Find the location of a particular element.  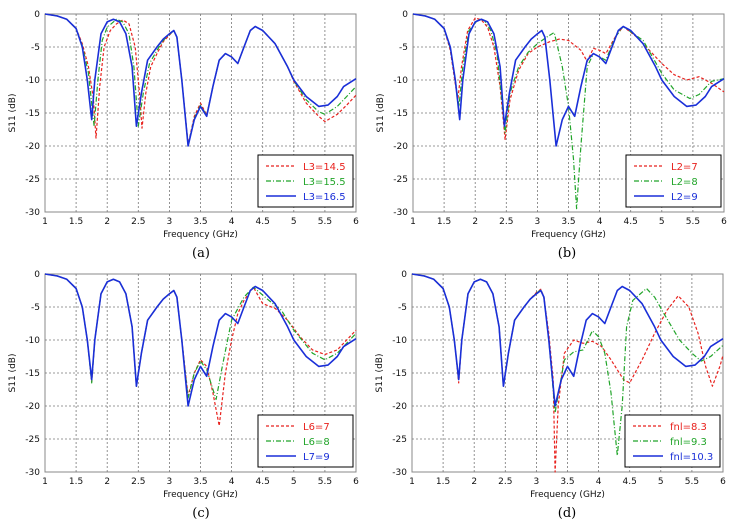

legend-label: fnl=9.3 is located at coordinates (688, 442).